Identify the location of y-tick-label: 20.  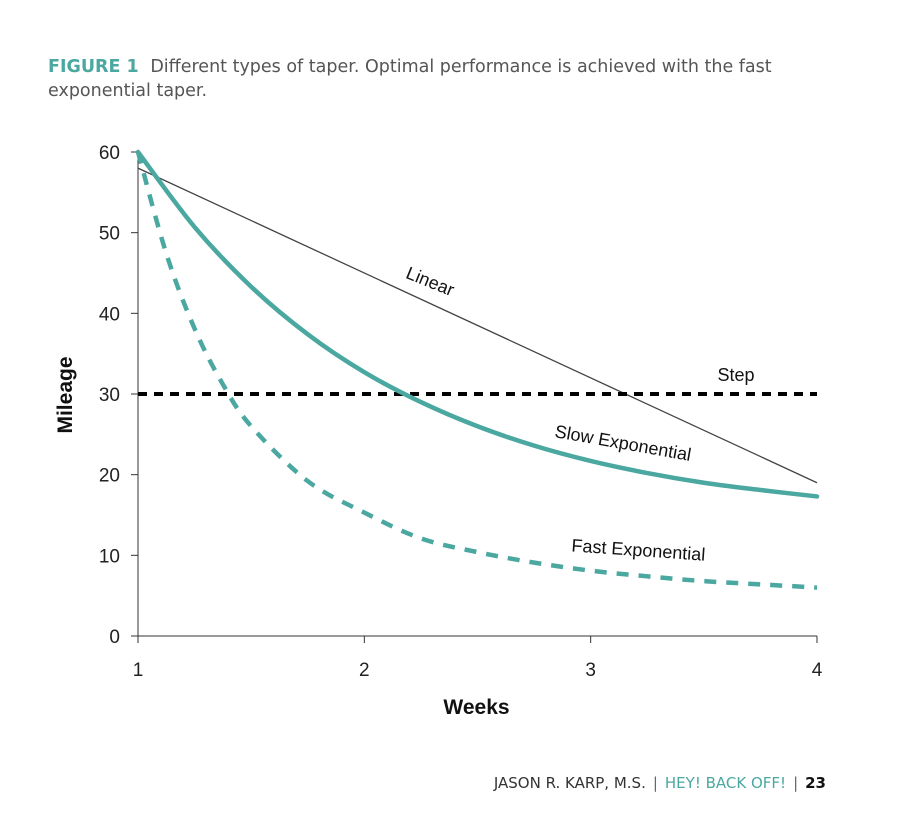
(109, 476).